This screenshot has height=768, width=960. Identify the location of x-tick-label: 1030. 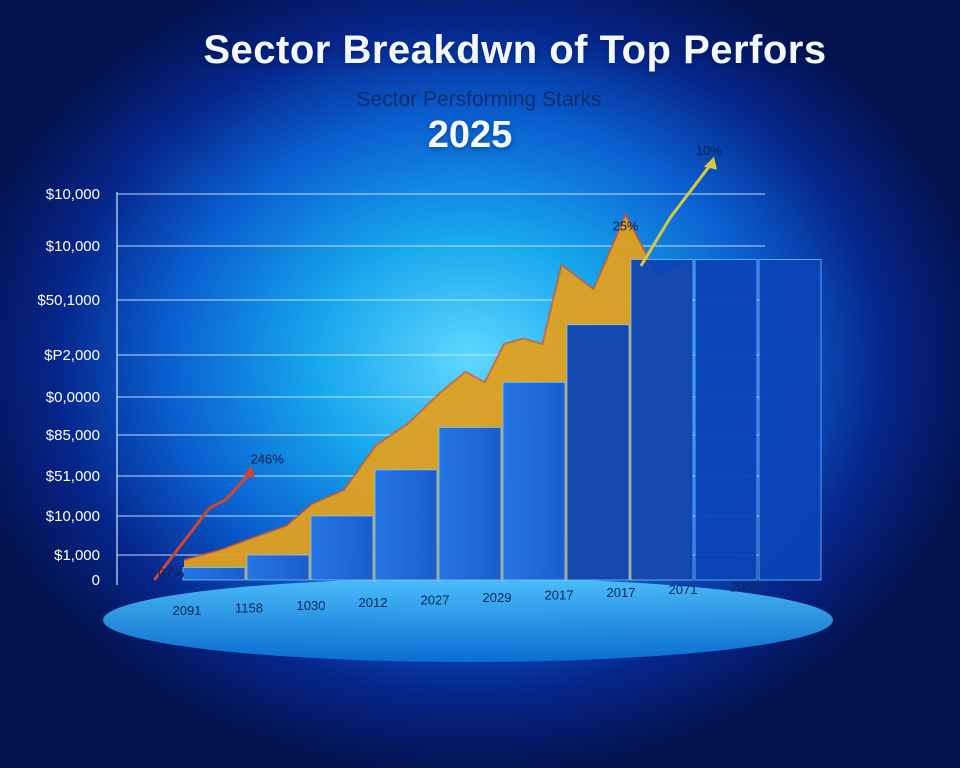
(311, 605).